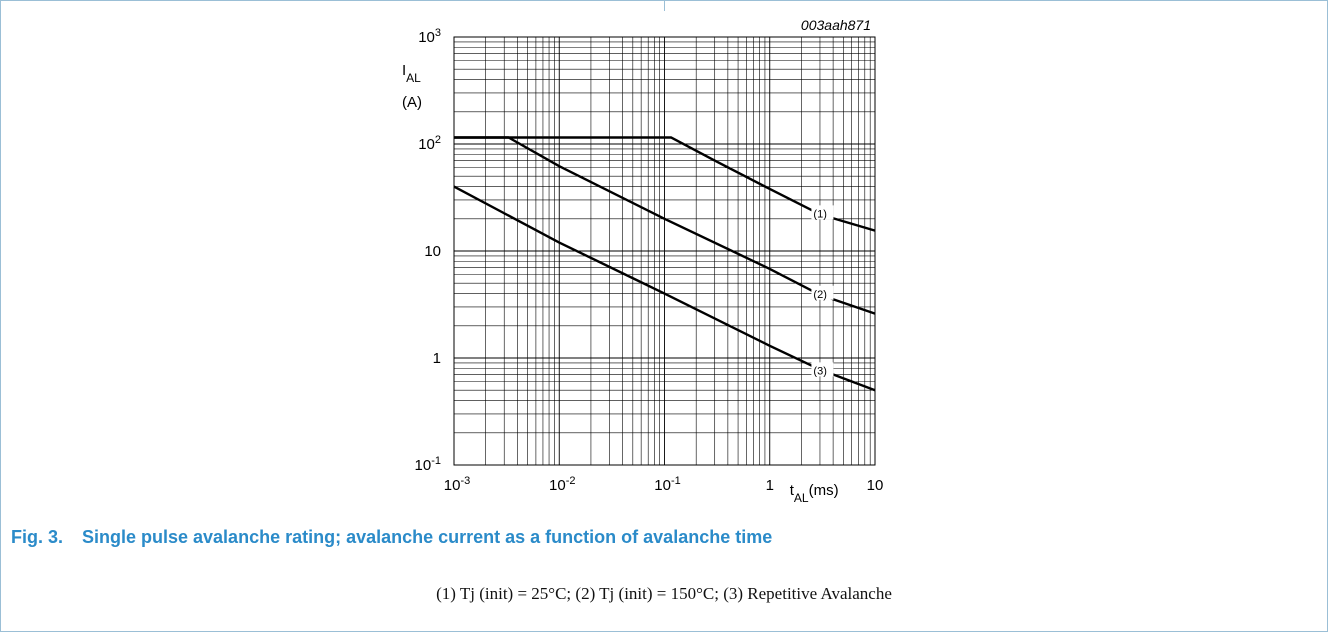  I want to click on x-tick-label: 10⁻¹, so click(667, 484).